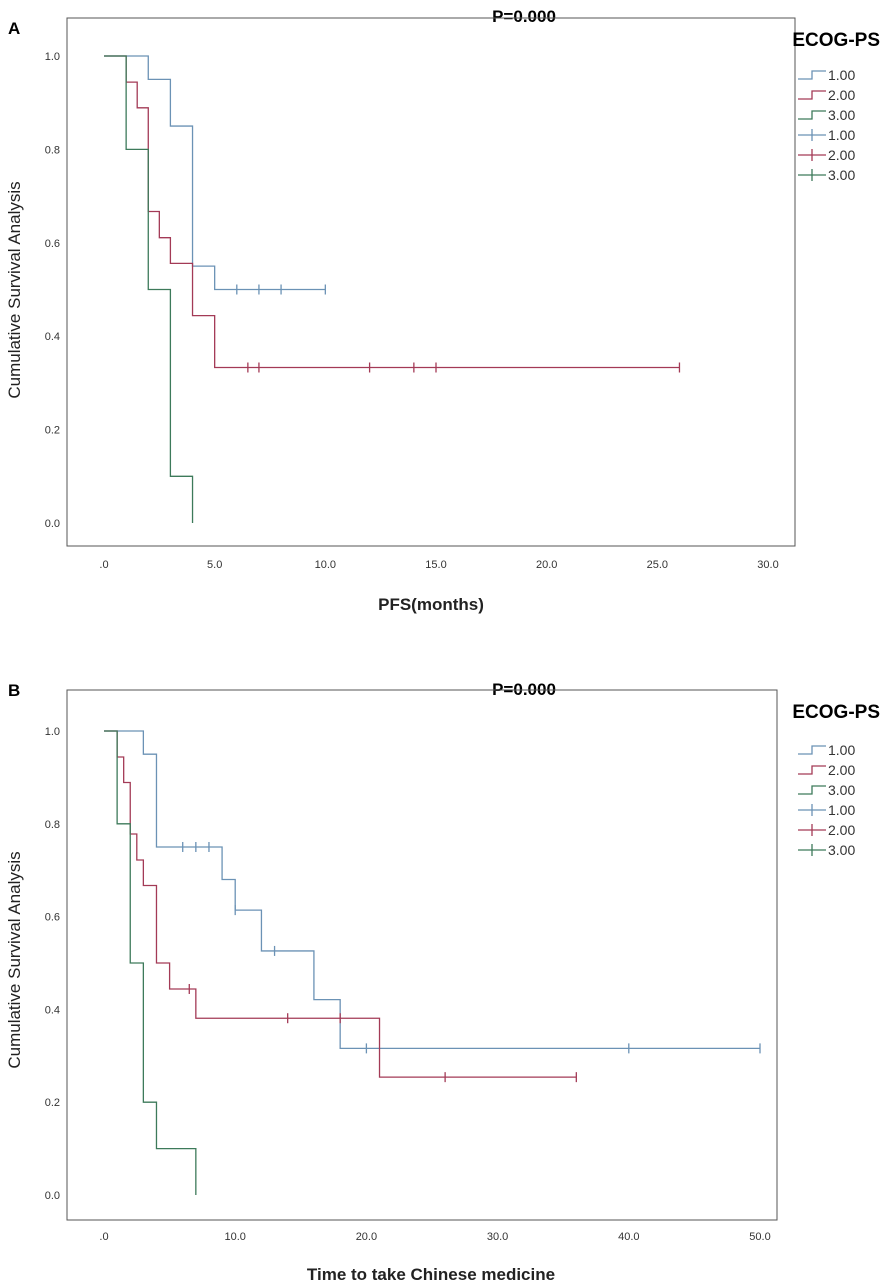 The height and width of the screenshot is (1286, 886). Describe the element at coordinates (14, 690) in the screenshot. I see `panel-b-letter: B` at that location.